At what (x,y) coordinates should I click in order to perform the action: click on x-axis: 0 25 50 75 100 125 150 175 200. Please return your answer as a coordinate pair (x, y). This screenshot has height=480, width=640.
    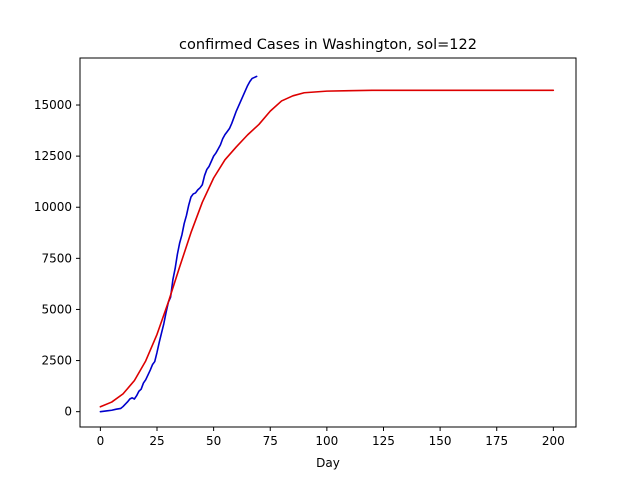
    Looking at the image, I should click on (331, 437).